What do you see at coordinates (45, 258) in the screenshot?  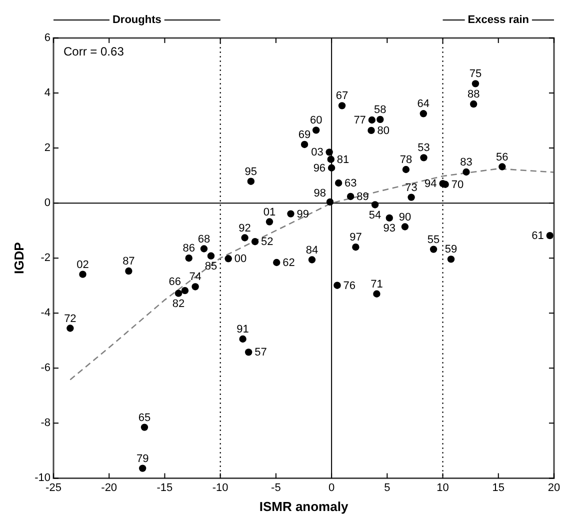 I see `y-tick-label: -2` at bounding box center [45, 258].